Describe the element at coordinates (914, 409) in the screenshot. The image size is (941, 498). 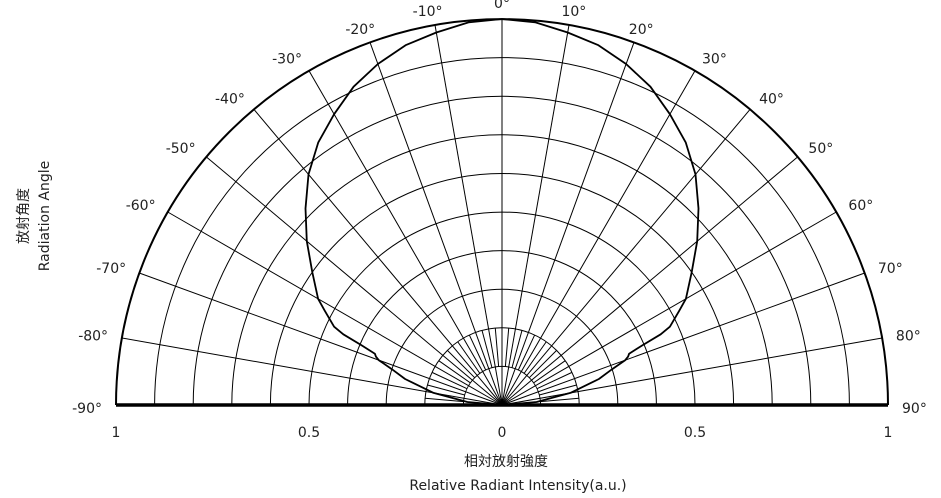
I see `angle-tick-label: 90°` at that location.